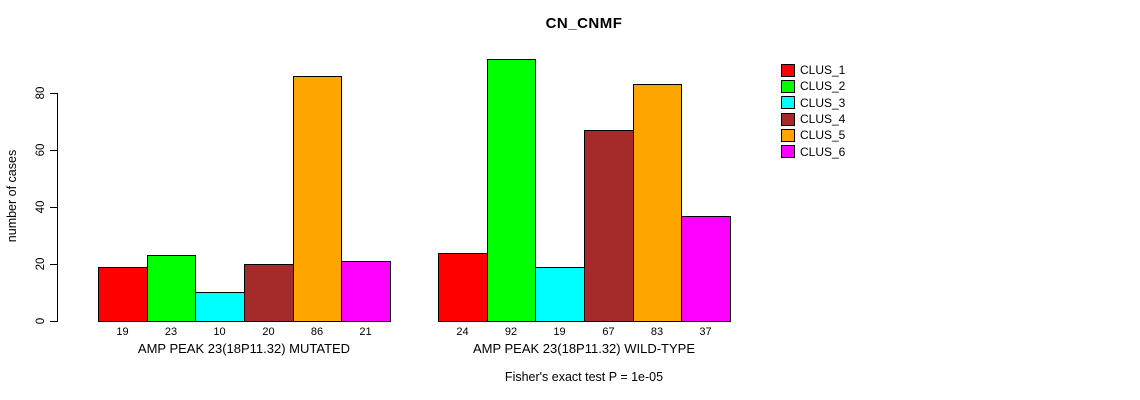 This screenshot has width=1140, height=400. I want to click on bar-value-label: 21, so click(365, 332).